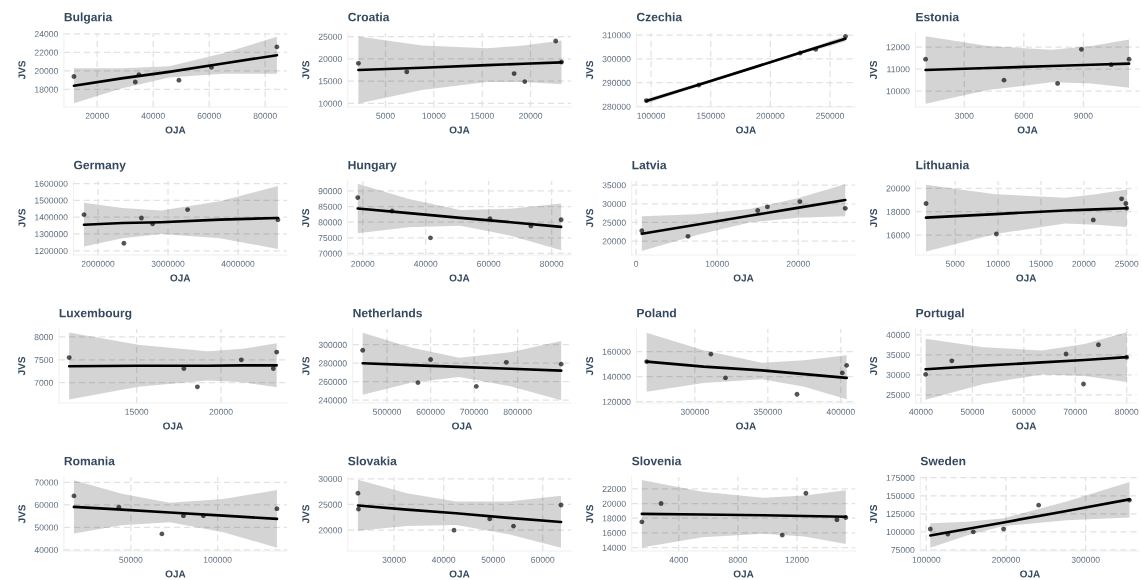  What do you see at coordinates (43, 337) in the screenshot?
I see `y-tick-label: 8000` at bounding box center [43, 337].